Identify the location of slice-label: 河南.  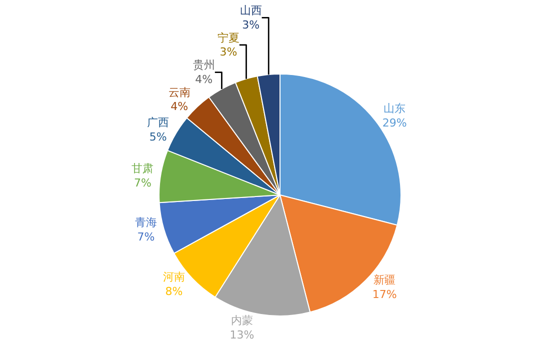
(174, 277).